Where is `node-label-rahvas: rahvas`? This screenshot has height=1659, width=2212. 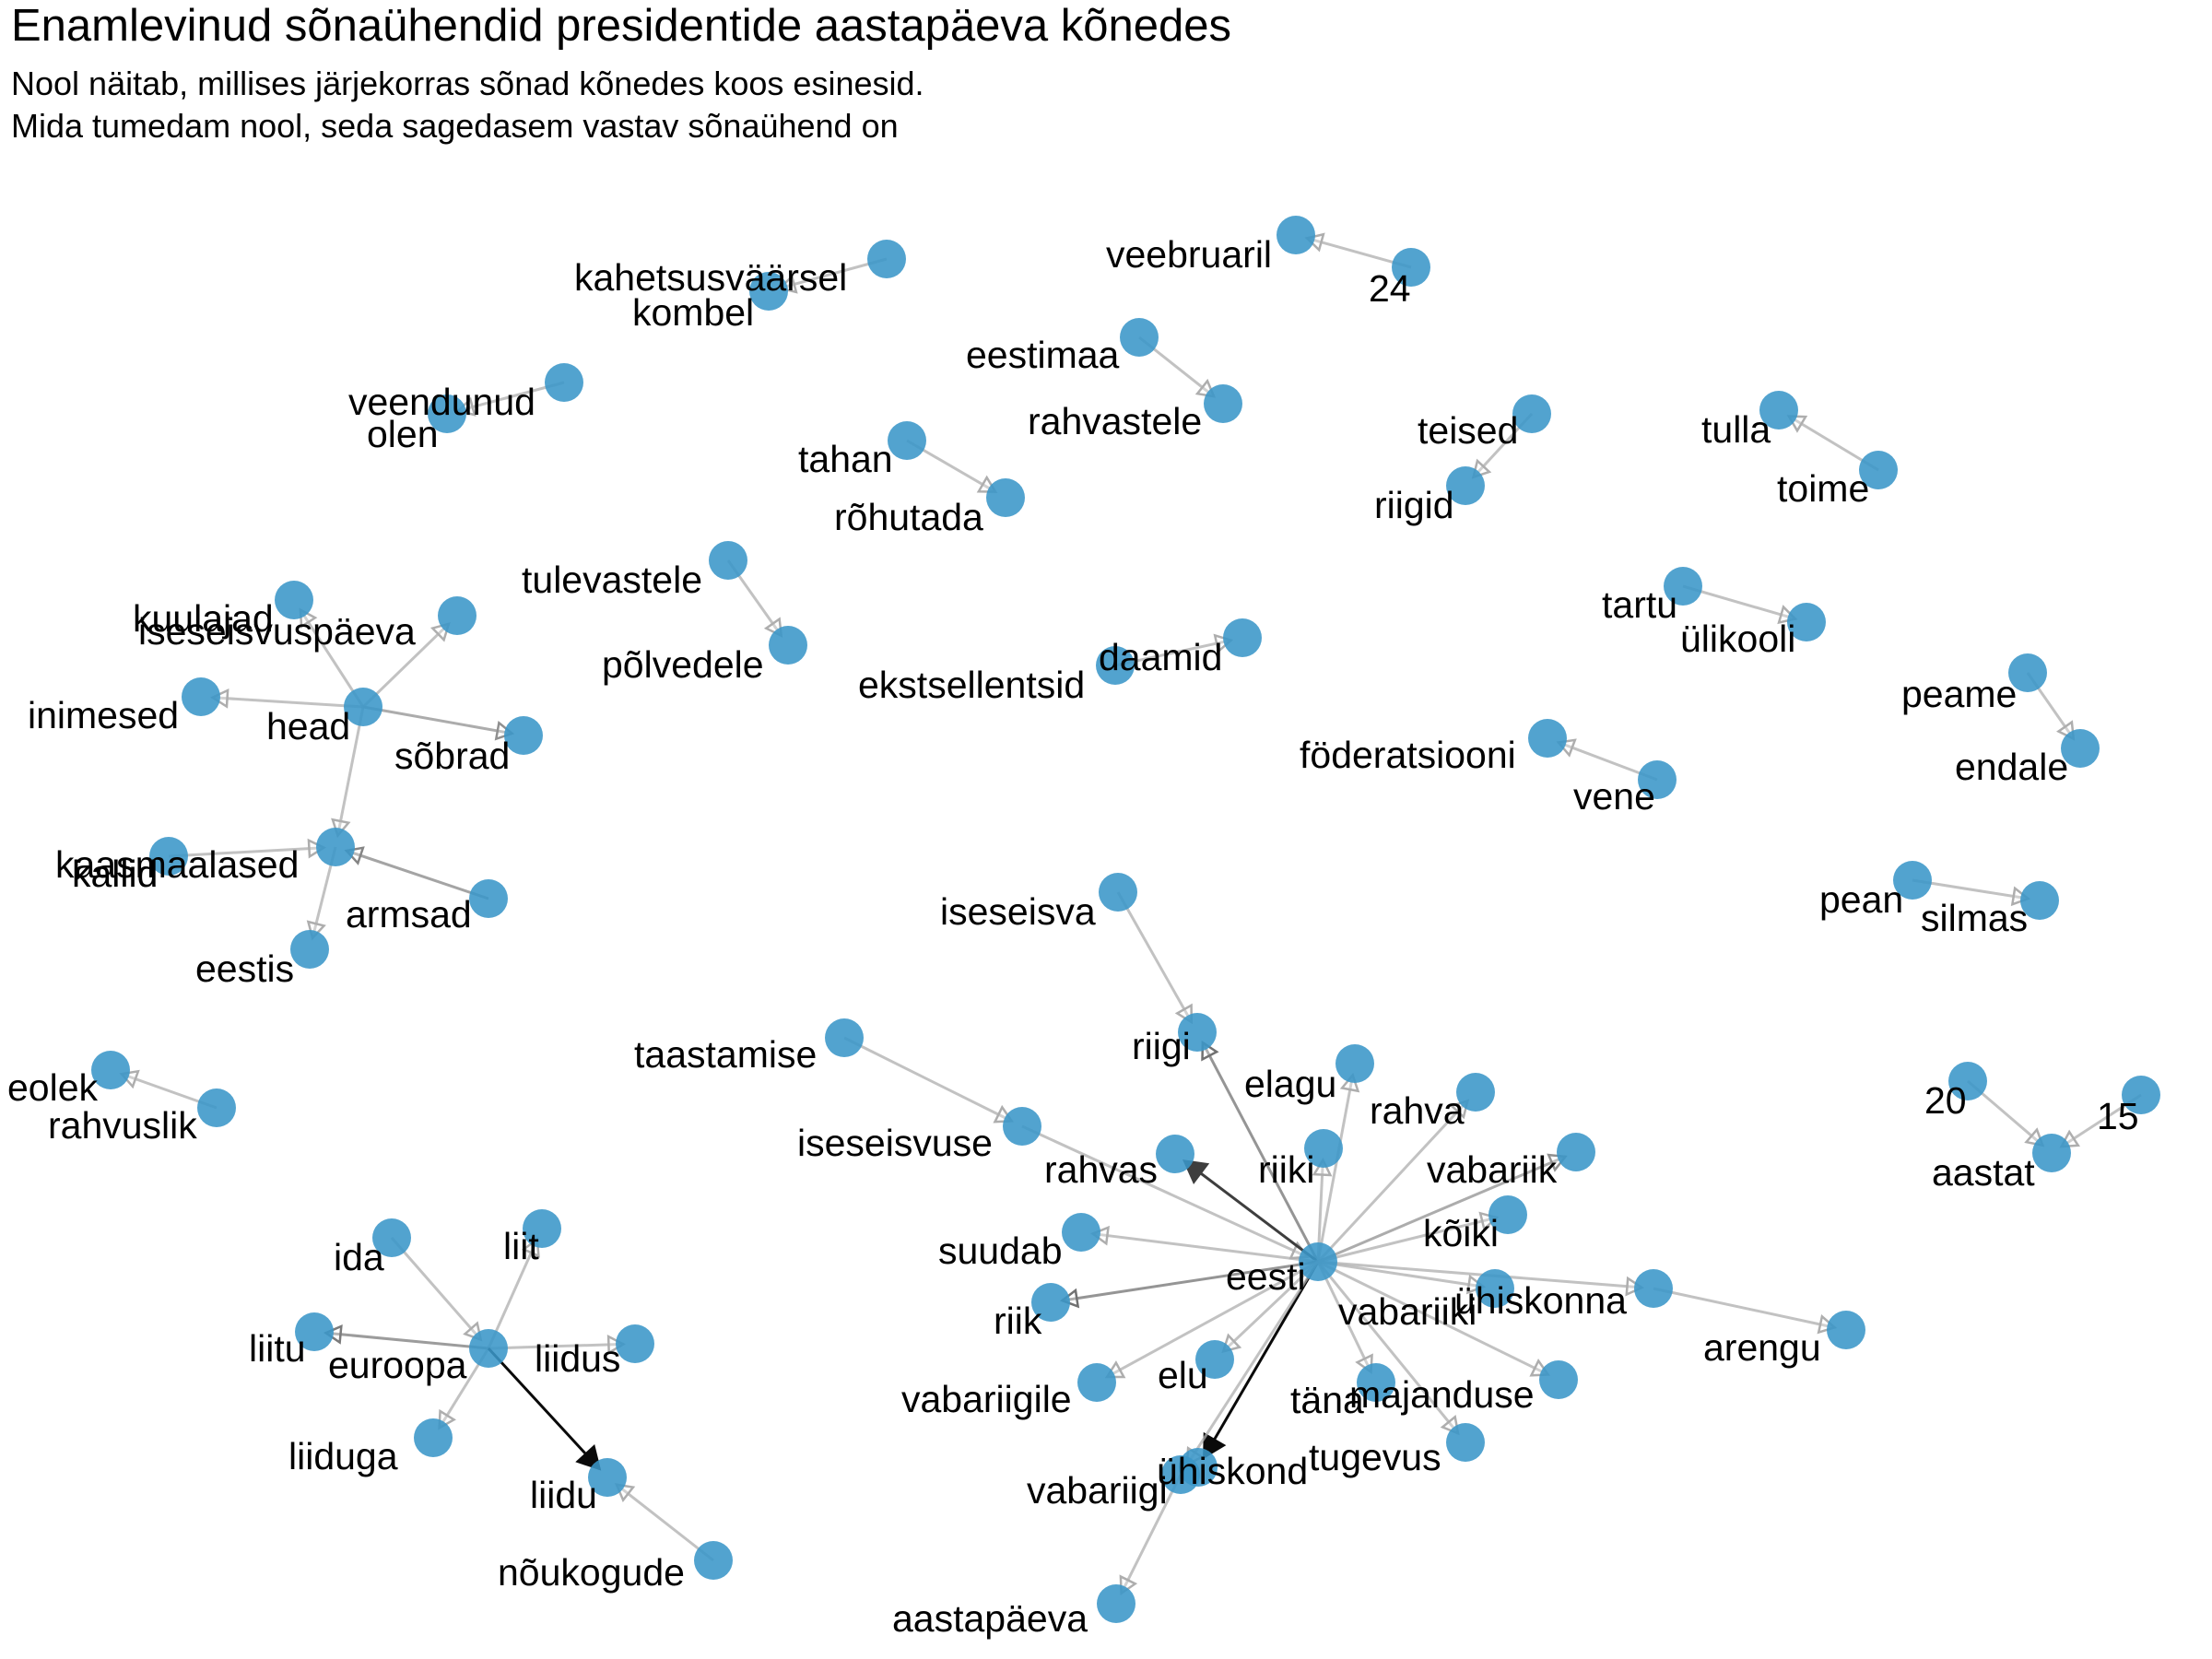
node-label-rahvas: rahvas is located at coordinates (1101, 1169).